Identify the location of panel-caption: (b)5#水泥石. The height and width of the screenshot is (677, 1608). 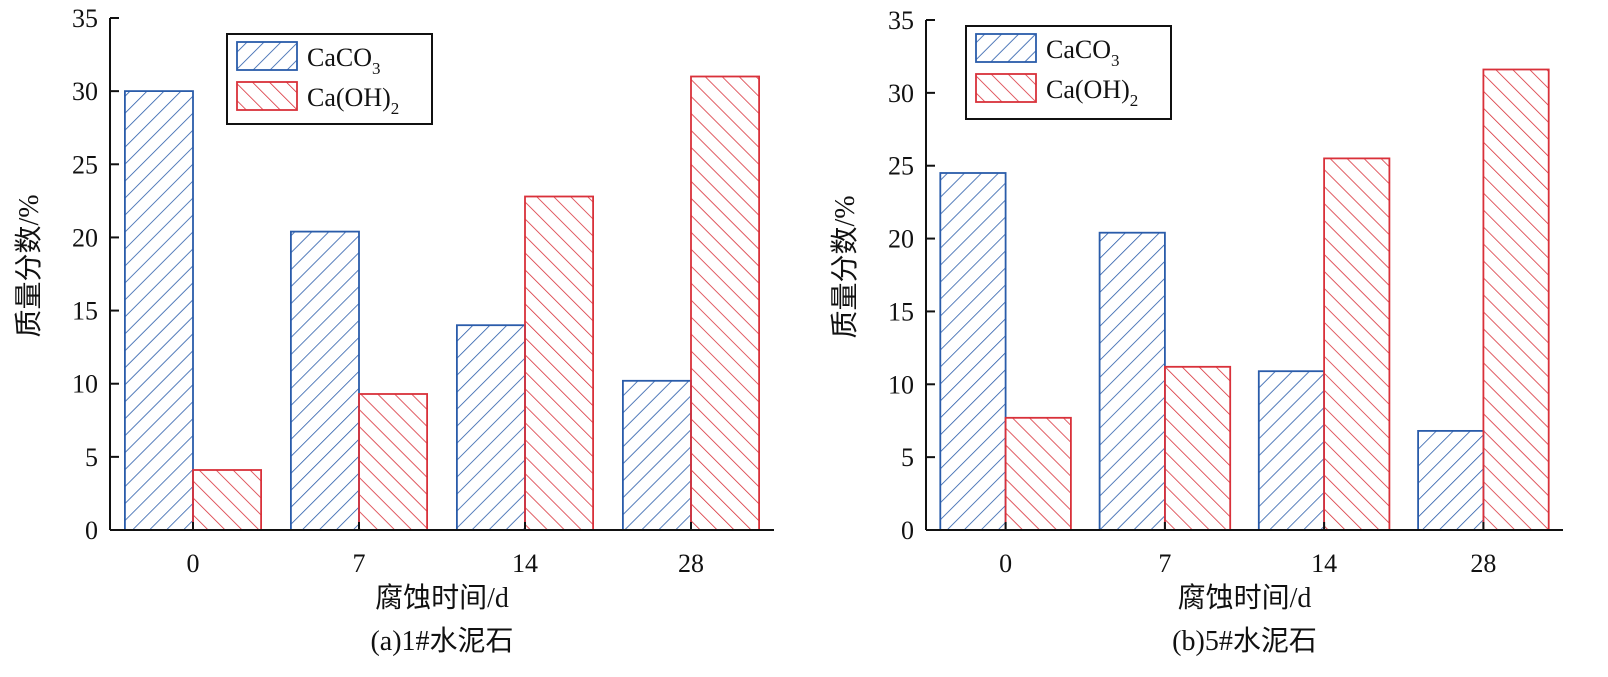
(1244, 641).